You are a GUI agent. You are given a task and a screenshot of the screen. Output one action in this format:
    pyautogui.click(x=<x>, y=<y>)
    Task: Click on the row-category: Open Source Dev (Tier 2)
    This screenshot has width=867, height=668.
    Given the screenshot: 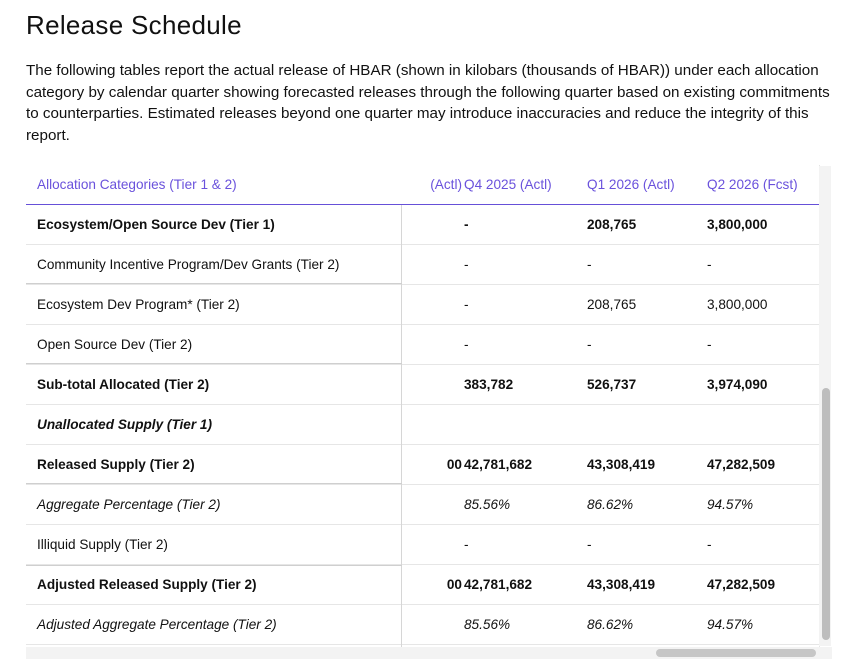 What is the action you would take?
    pyautogui.click(x=115, y=344)
    